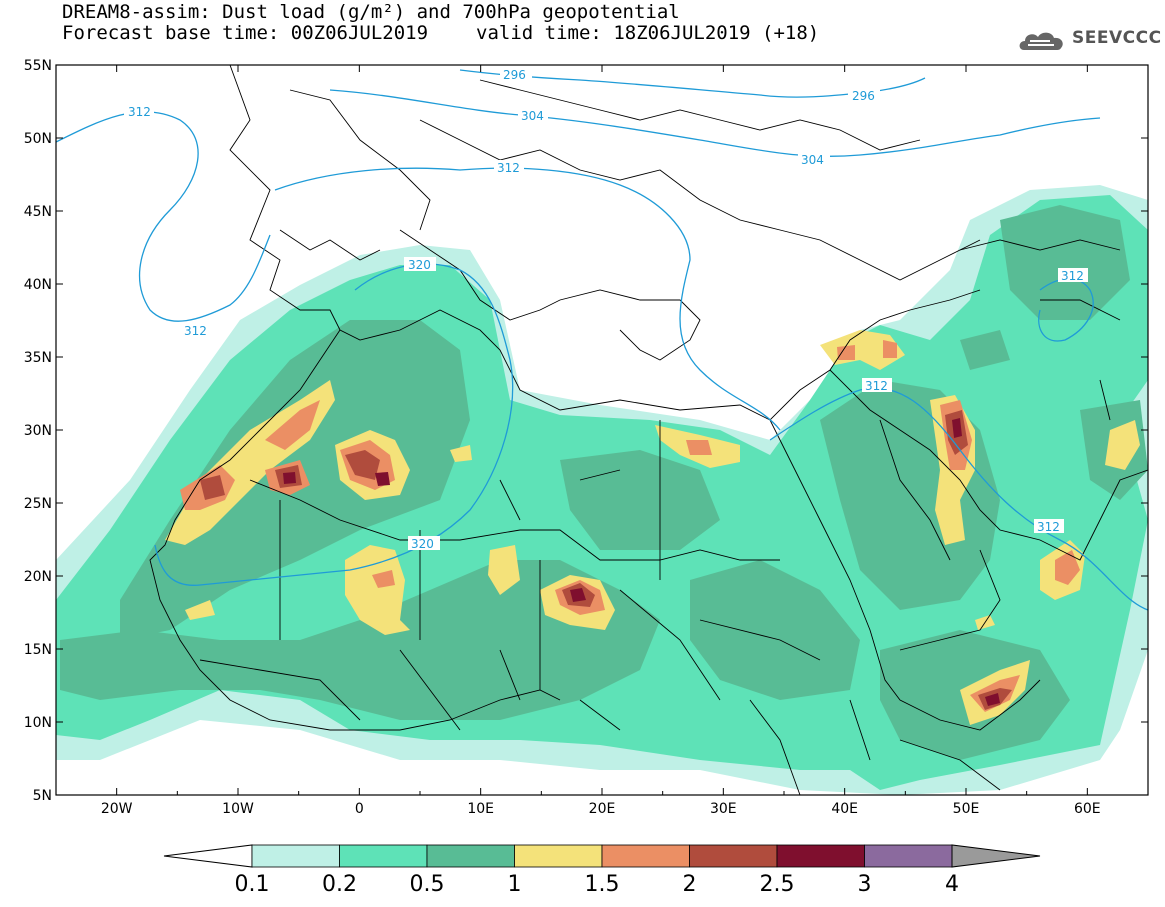 This screenshot has height=907, width=1165. Describe the element at coordinates (38, 431) in the screenshot. I see `lat-tick-label: 30N` at that location.